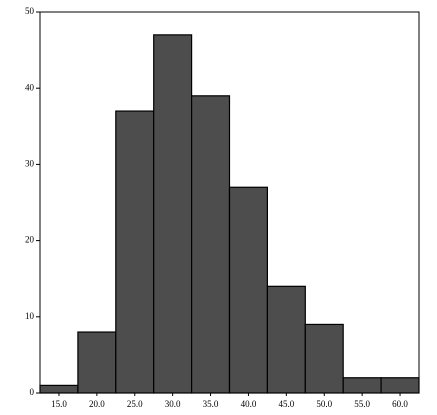 This screenshot has height=415, width=437. I want to click on x-tick-label: 55.0, so click(362, 404).